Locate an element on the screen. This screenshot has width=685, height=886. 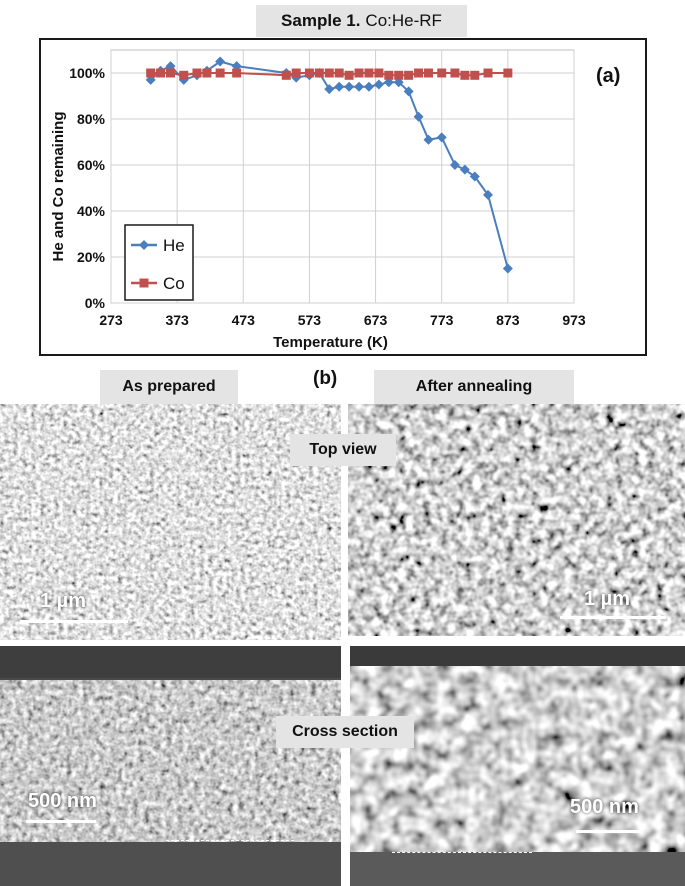
scale-label-top-right: 1 µm is located at coordinates (607, 599).